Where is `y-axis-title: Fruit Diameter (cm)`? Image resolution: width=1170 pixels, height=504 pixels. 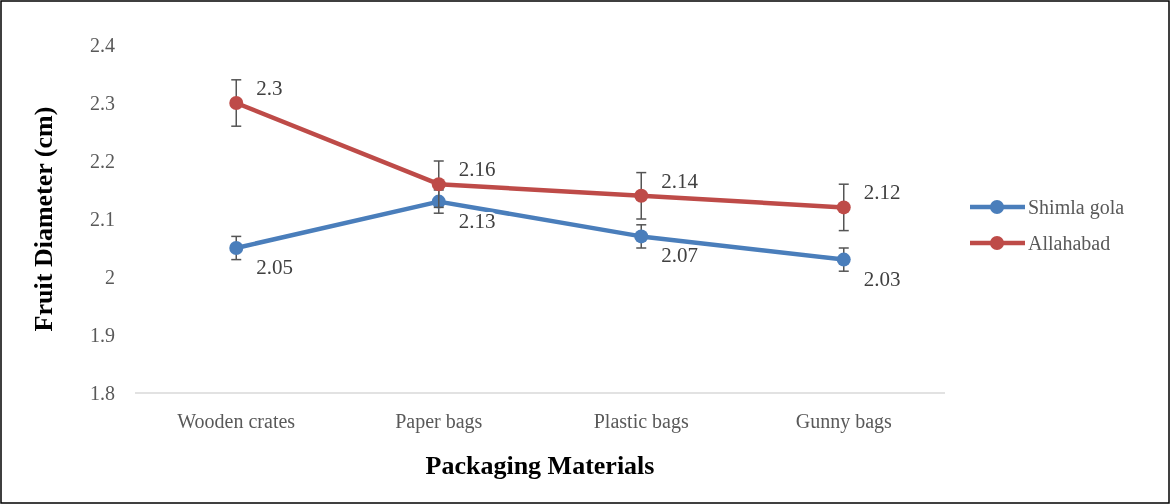 y-axis-title: Fruit Diameter (cm) is located at coordinates (43, 219).